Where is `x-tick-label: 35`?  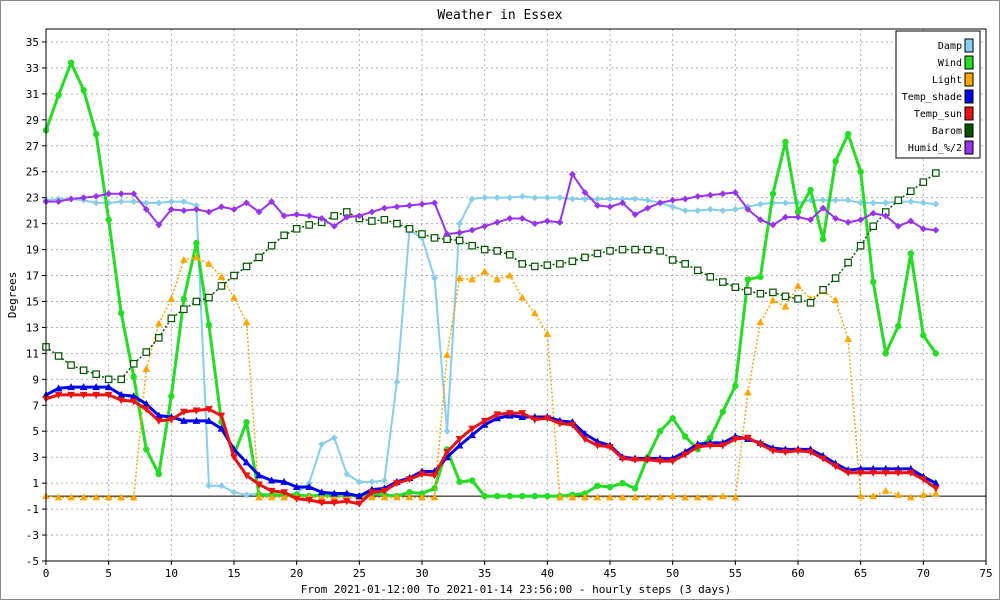 x-tick-label: 35 is located at coordinates (484, 573).